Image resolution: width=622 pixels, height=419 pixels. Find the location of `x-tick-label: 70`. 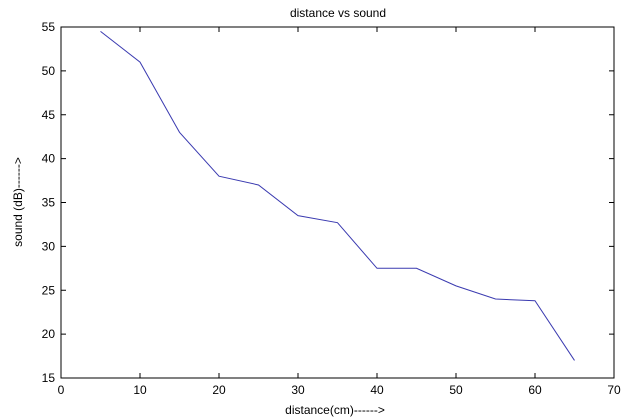

x-tick-label: 70 is located at coordinates (614, 390).